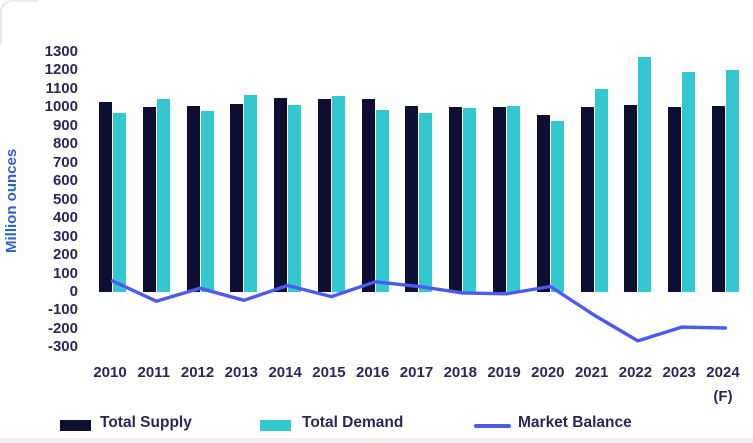 This screenshot has width=753, height=443. What do you see at coordinates (61, 51) in the screenshot?
I see `y-tick-label: 1300` at bounding box center [61, 51].